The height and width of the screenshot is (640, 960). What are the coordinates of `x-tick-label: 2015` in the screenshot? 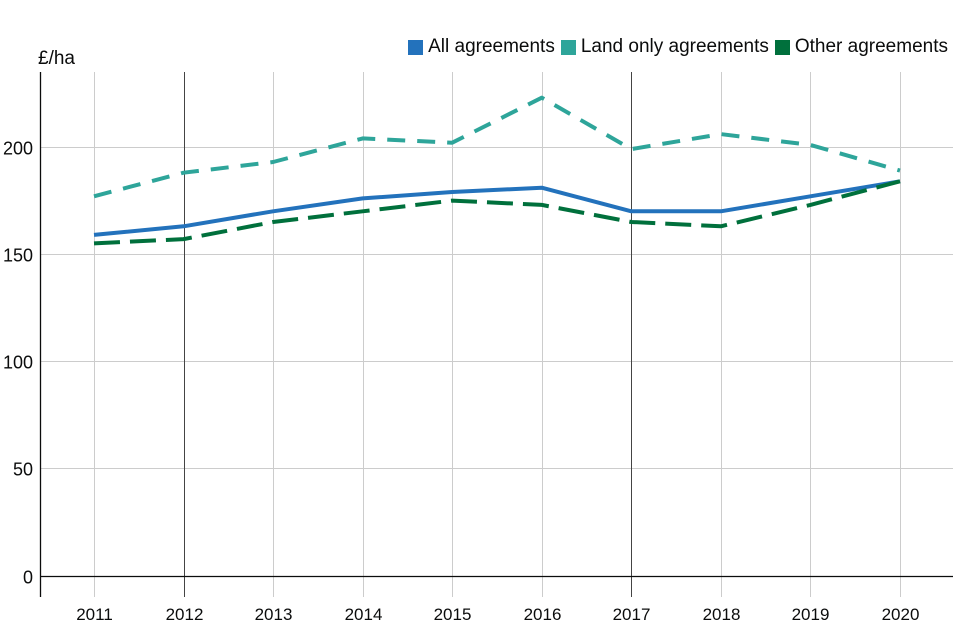 It's located at (453, 614).